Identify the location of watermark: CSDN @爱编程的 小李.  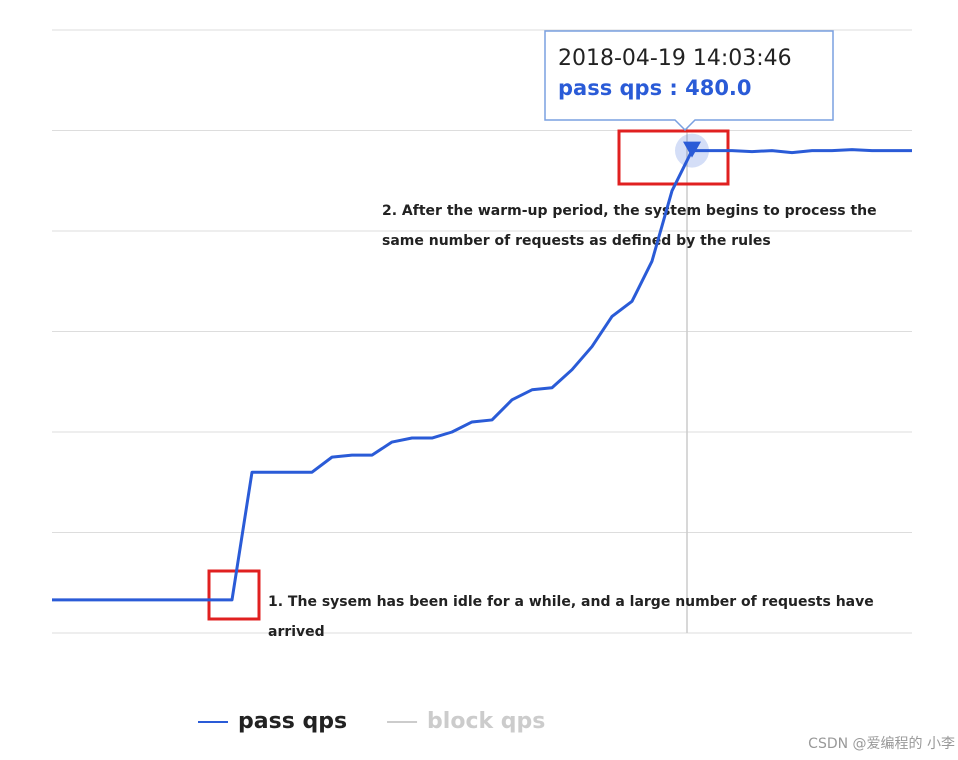
(881, 744).